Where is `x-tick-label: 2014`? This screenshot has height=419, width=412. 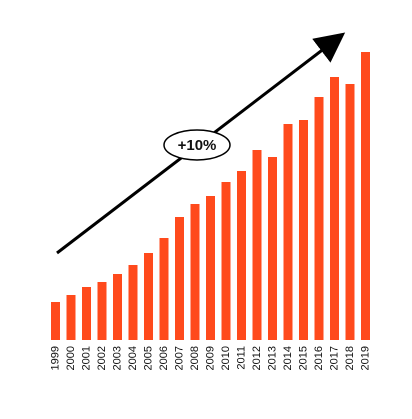
x-tick-label: 2014 is located at coordinates (288, 358).